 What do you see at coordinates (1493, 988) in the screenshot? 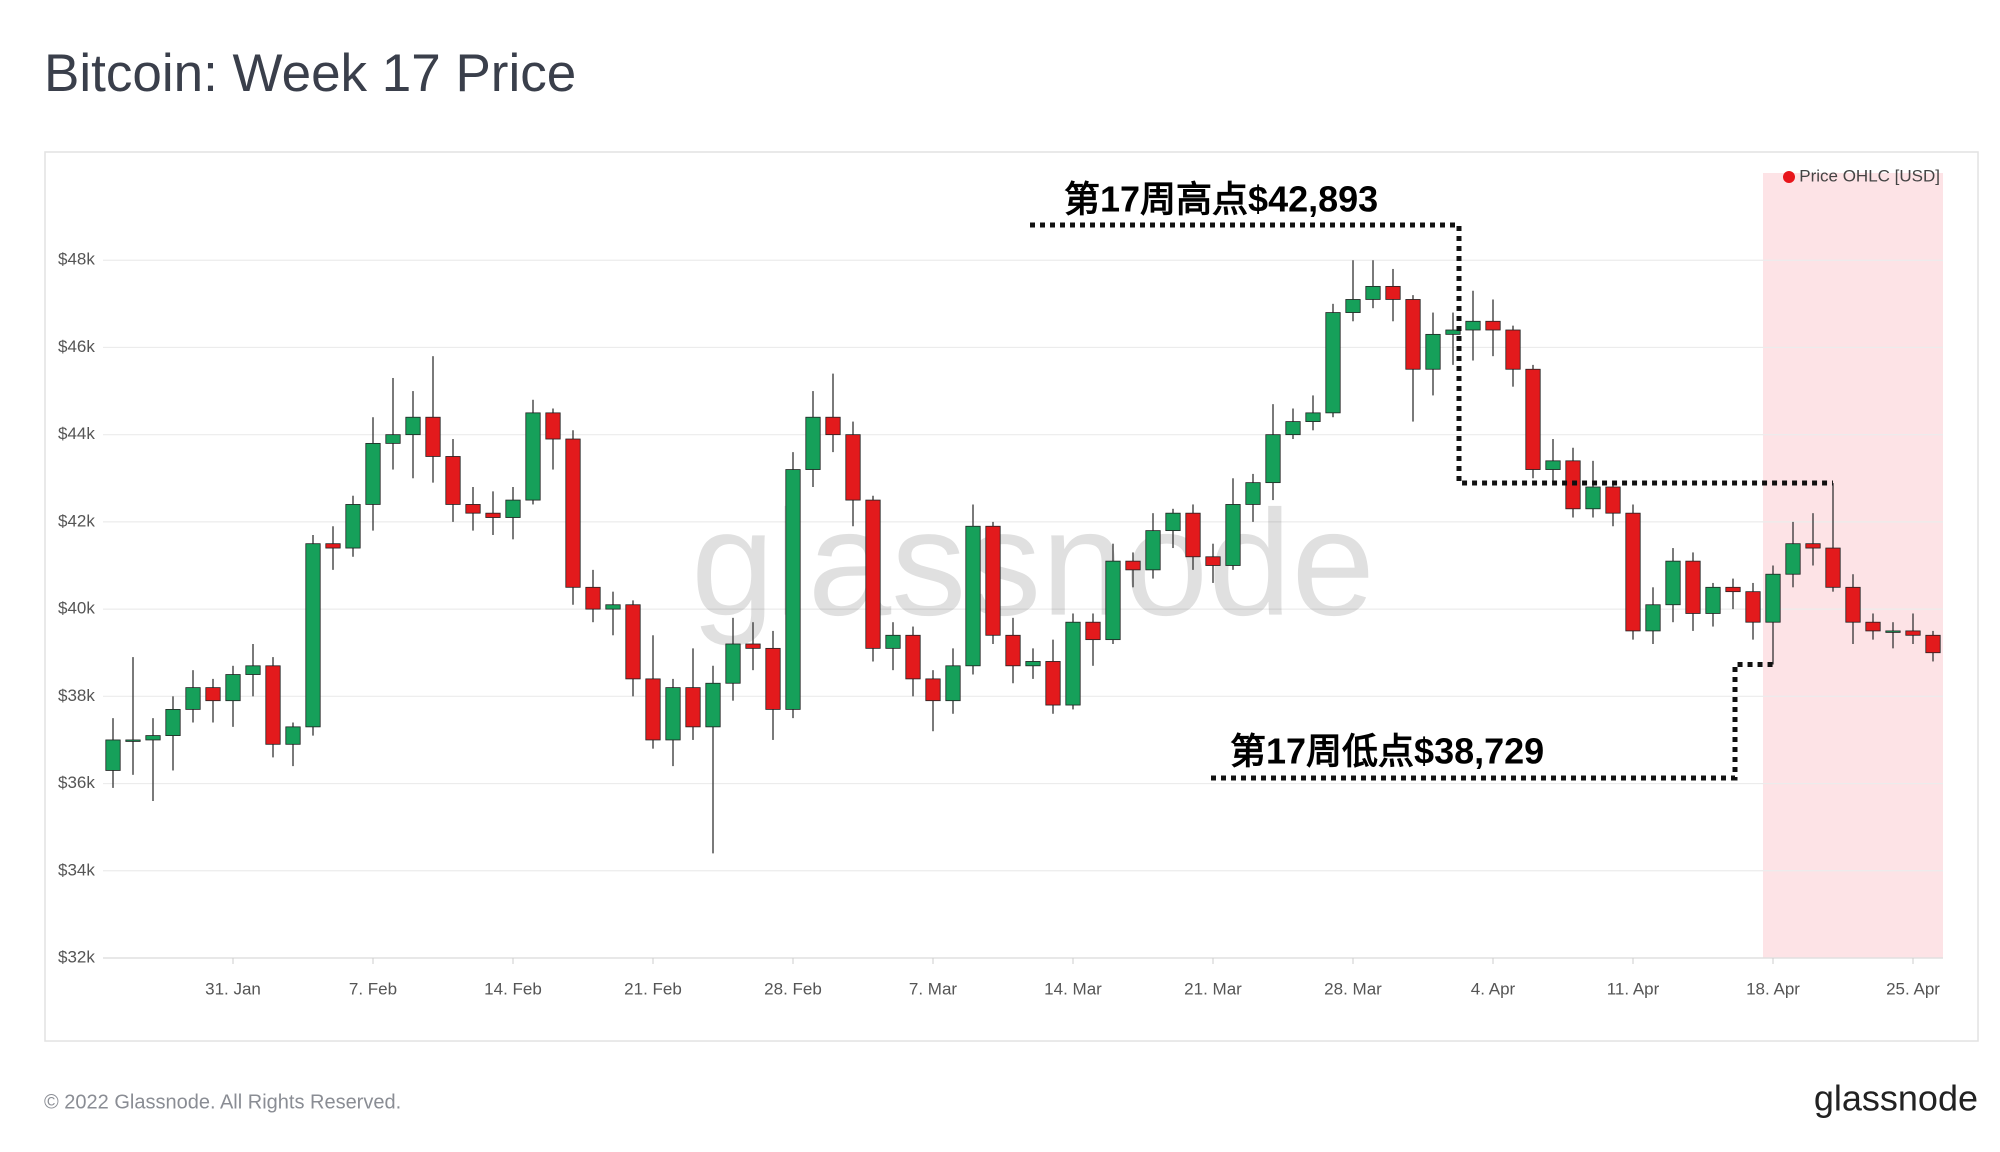
I see `x-tick-label: 4. Apr` at bounding box center [1493, 988].